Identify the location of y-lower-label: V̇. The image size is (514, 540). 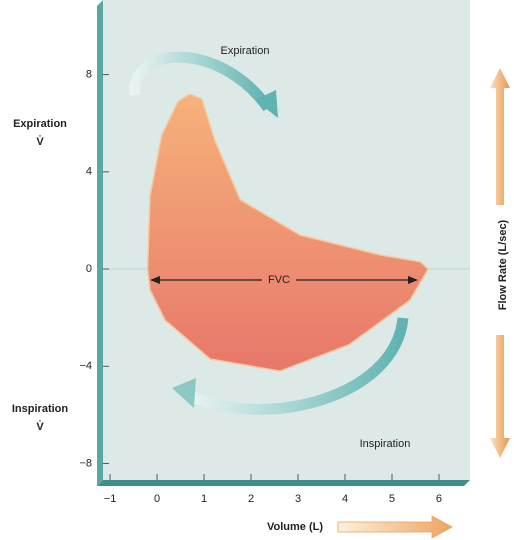
(40, 426).